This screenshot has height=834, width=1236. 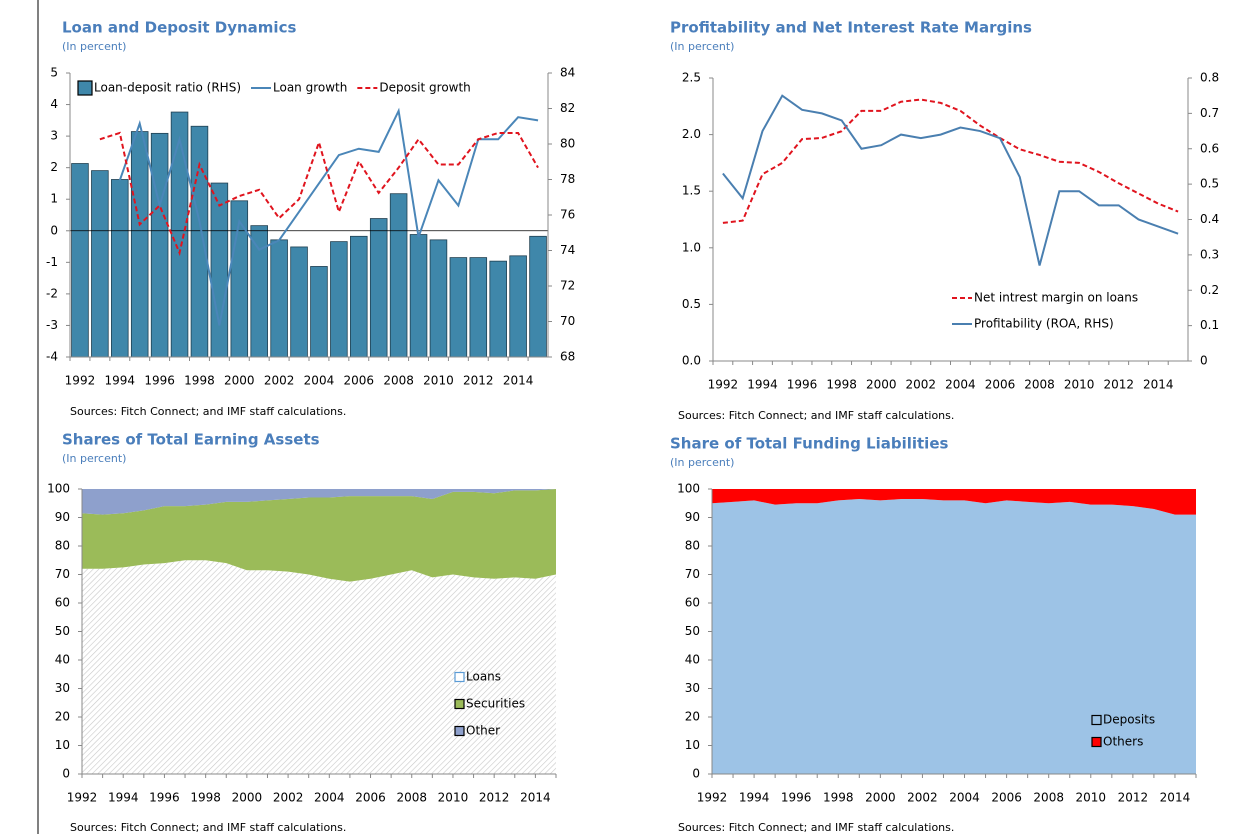 What do you see at coordinates (1158, 385) in the screenshot?
I see `x-tick-label: 2014` at bounding box center [1158, 385].